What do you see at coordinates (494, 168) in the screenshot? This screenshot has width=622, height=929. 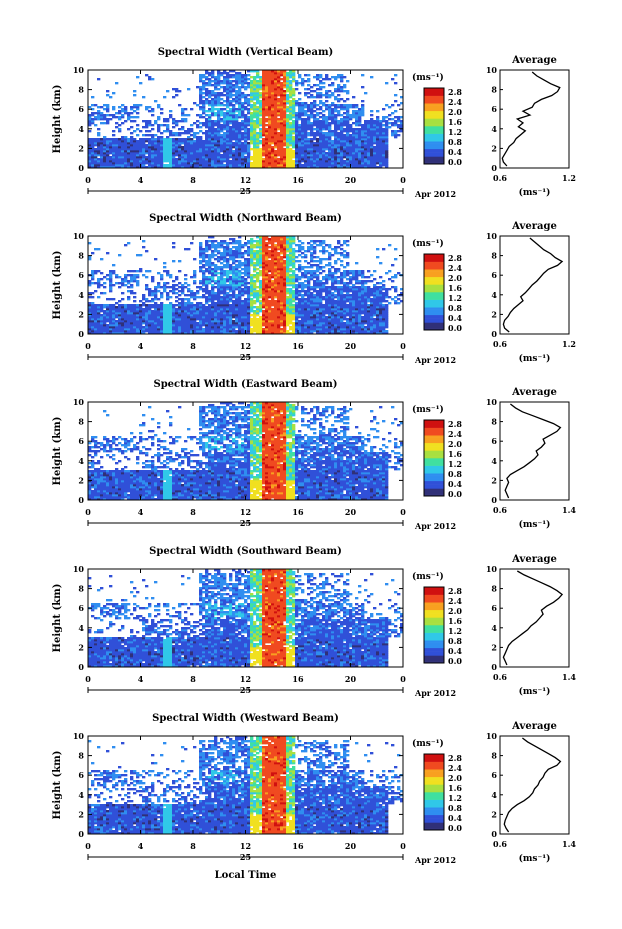 I see `avg-y-tick-label: 0` at bounding box center [494, 168].